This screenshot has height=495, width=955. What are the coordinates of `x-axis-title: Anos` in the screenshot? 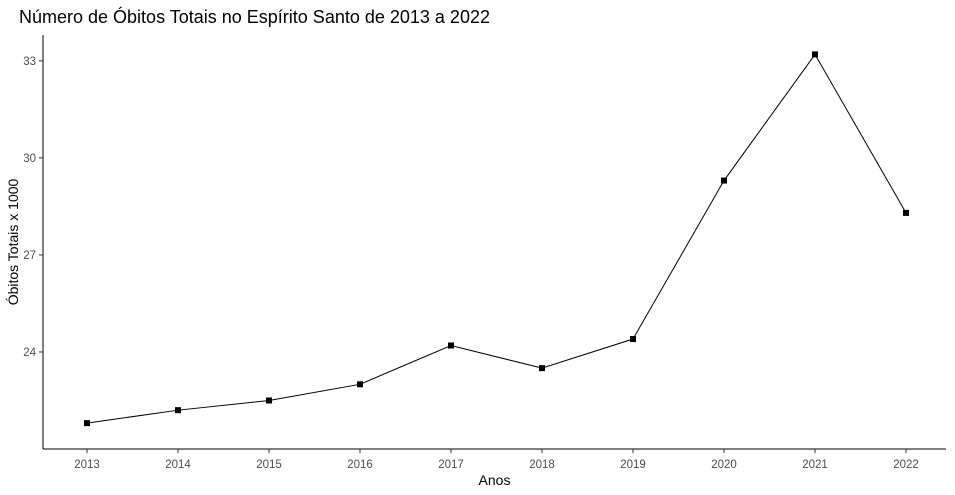 It's located at (495, 480).